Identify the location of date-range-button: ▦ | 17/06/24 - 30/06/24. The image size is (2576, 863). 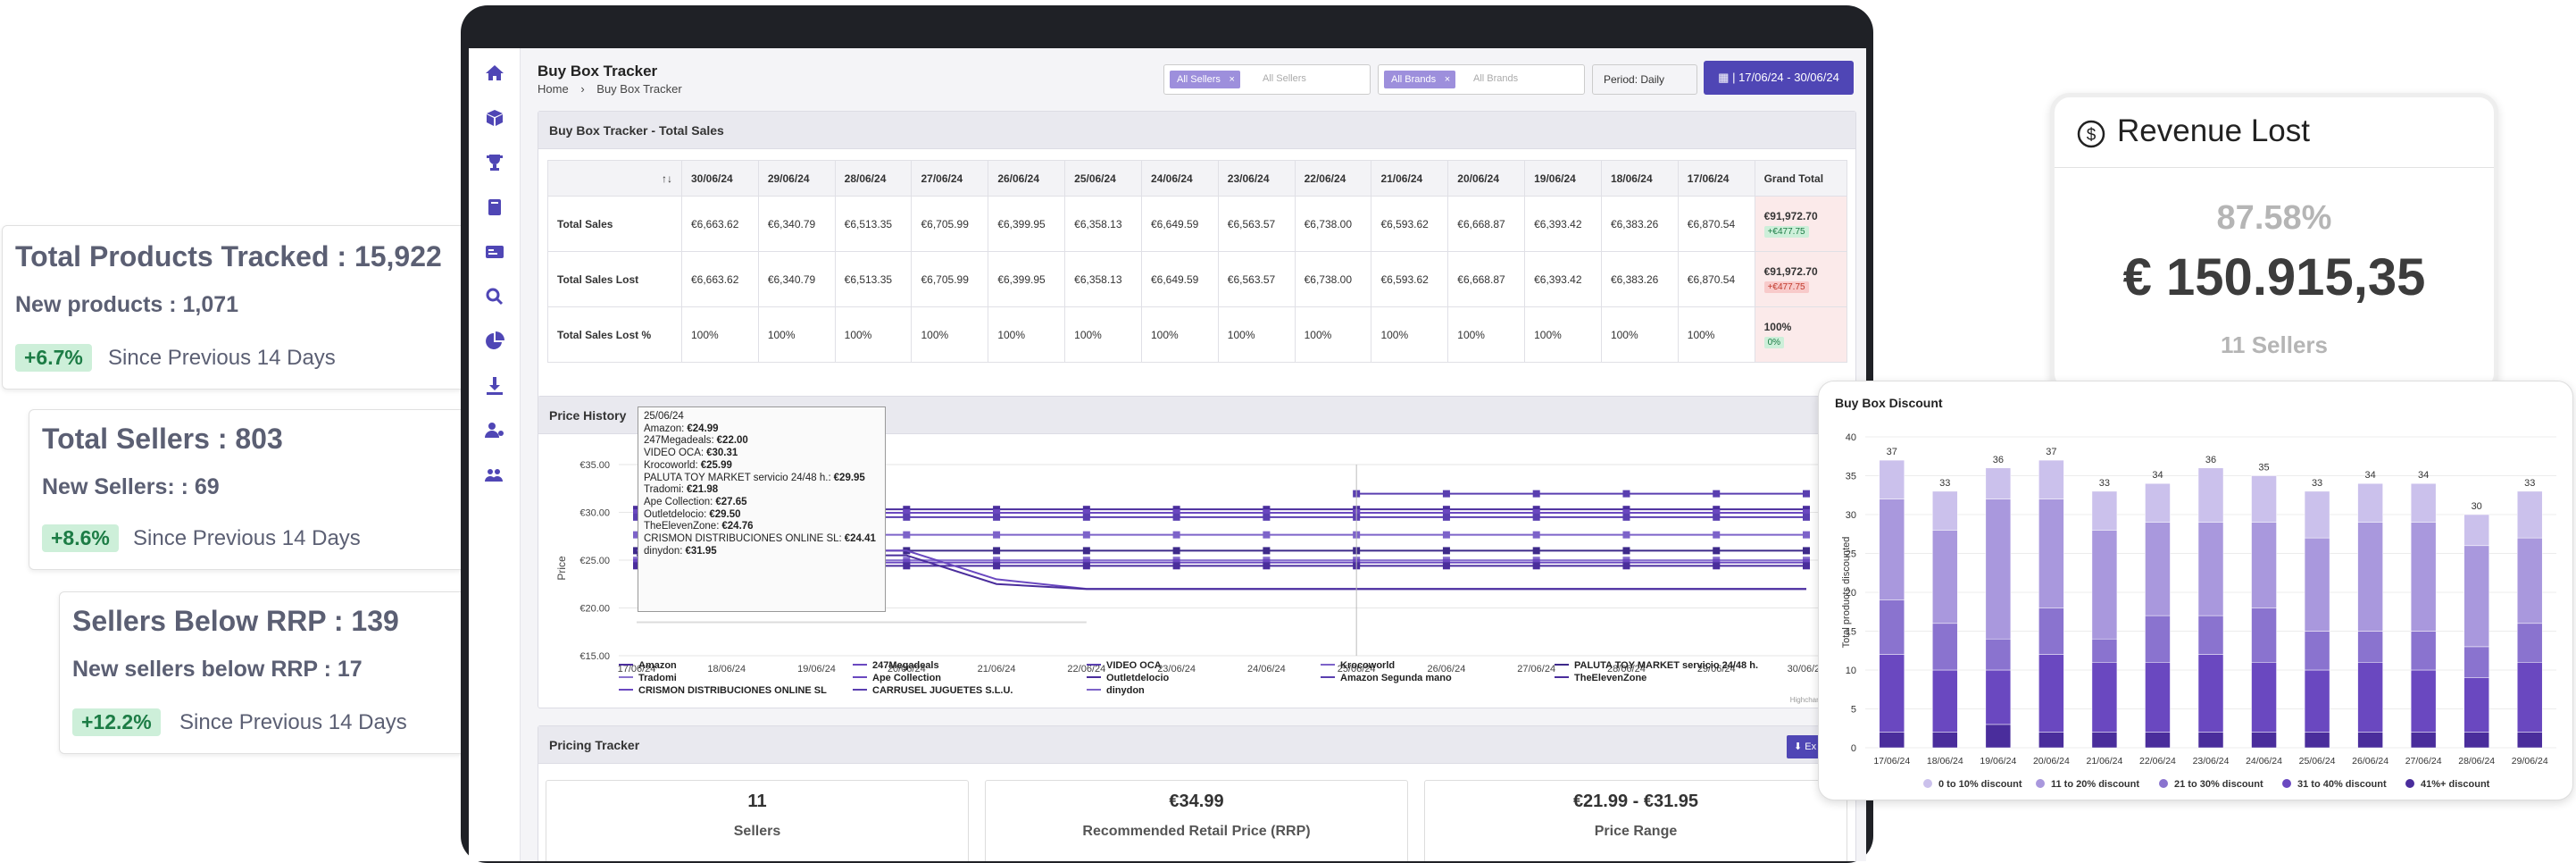
(1779, 78).